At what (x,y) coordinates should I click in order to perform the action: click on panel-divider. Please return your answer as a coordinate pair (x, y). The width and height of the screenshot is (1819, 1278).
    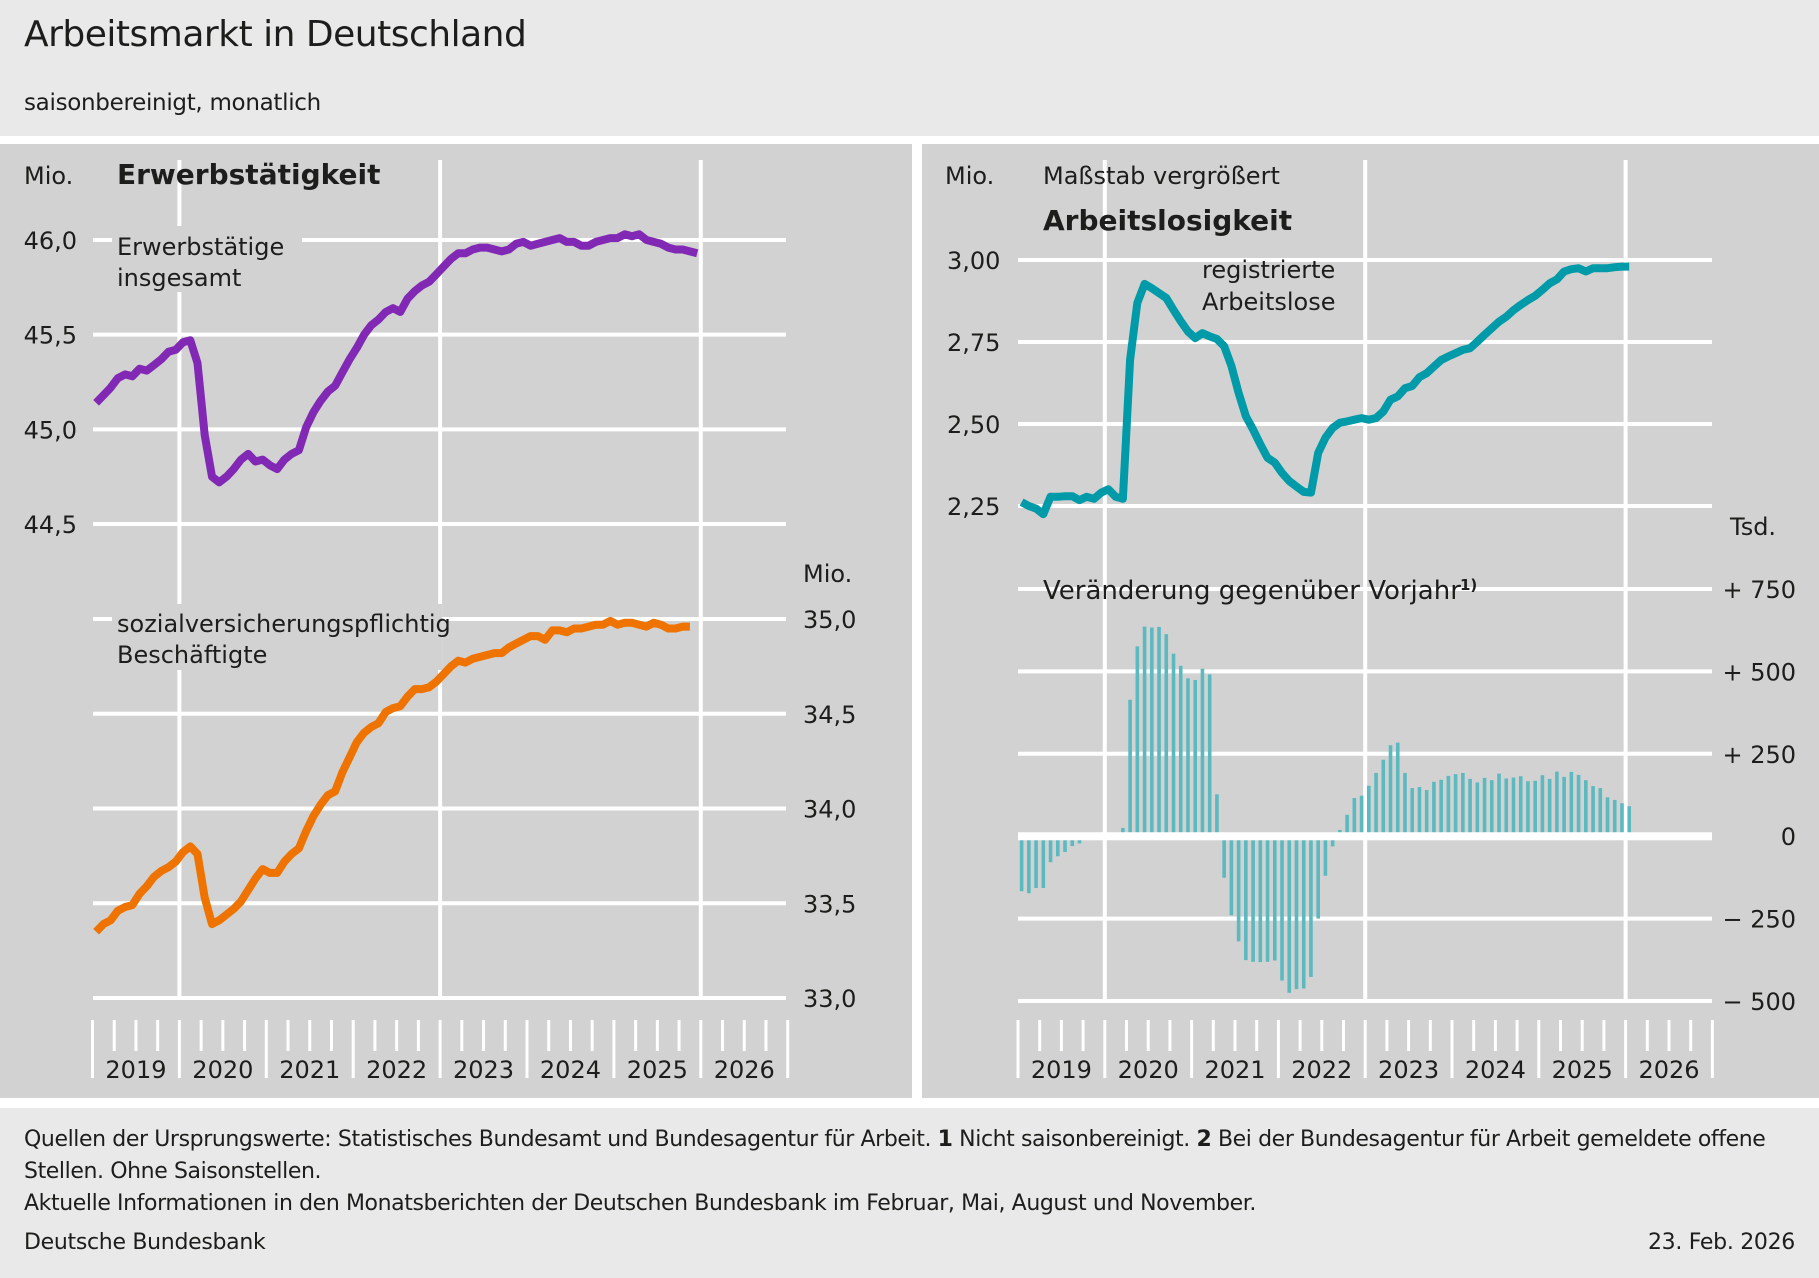
    Looking at the image, I should click on (917, 621).